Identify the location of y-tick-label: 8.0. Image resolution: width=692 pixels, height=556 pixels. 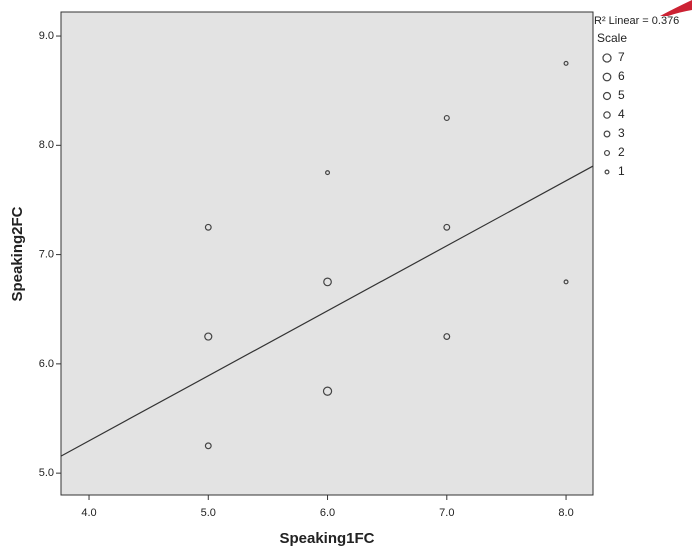
(46, 145).